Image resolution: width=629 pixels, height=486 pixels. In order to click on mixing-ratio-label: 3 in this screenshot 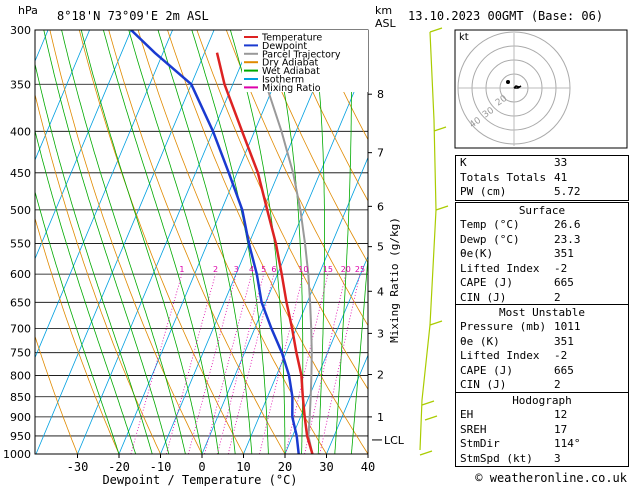, I will do `click(236, 269)`.